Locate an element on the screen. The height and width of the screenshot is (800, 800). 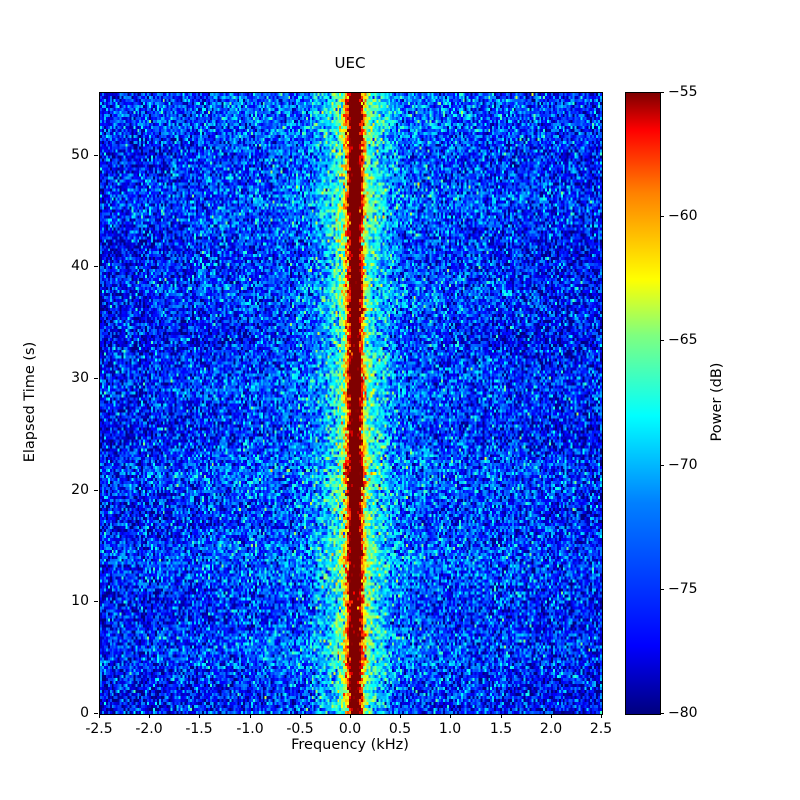
y-tick-label: 50 is located at coordinates (80, 155).